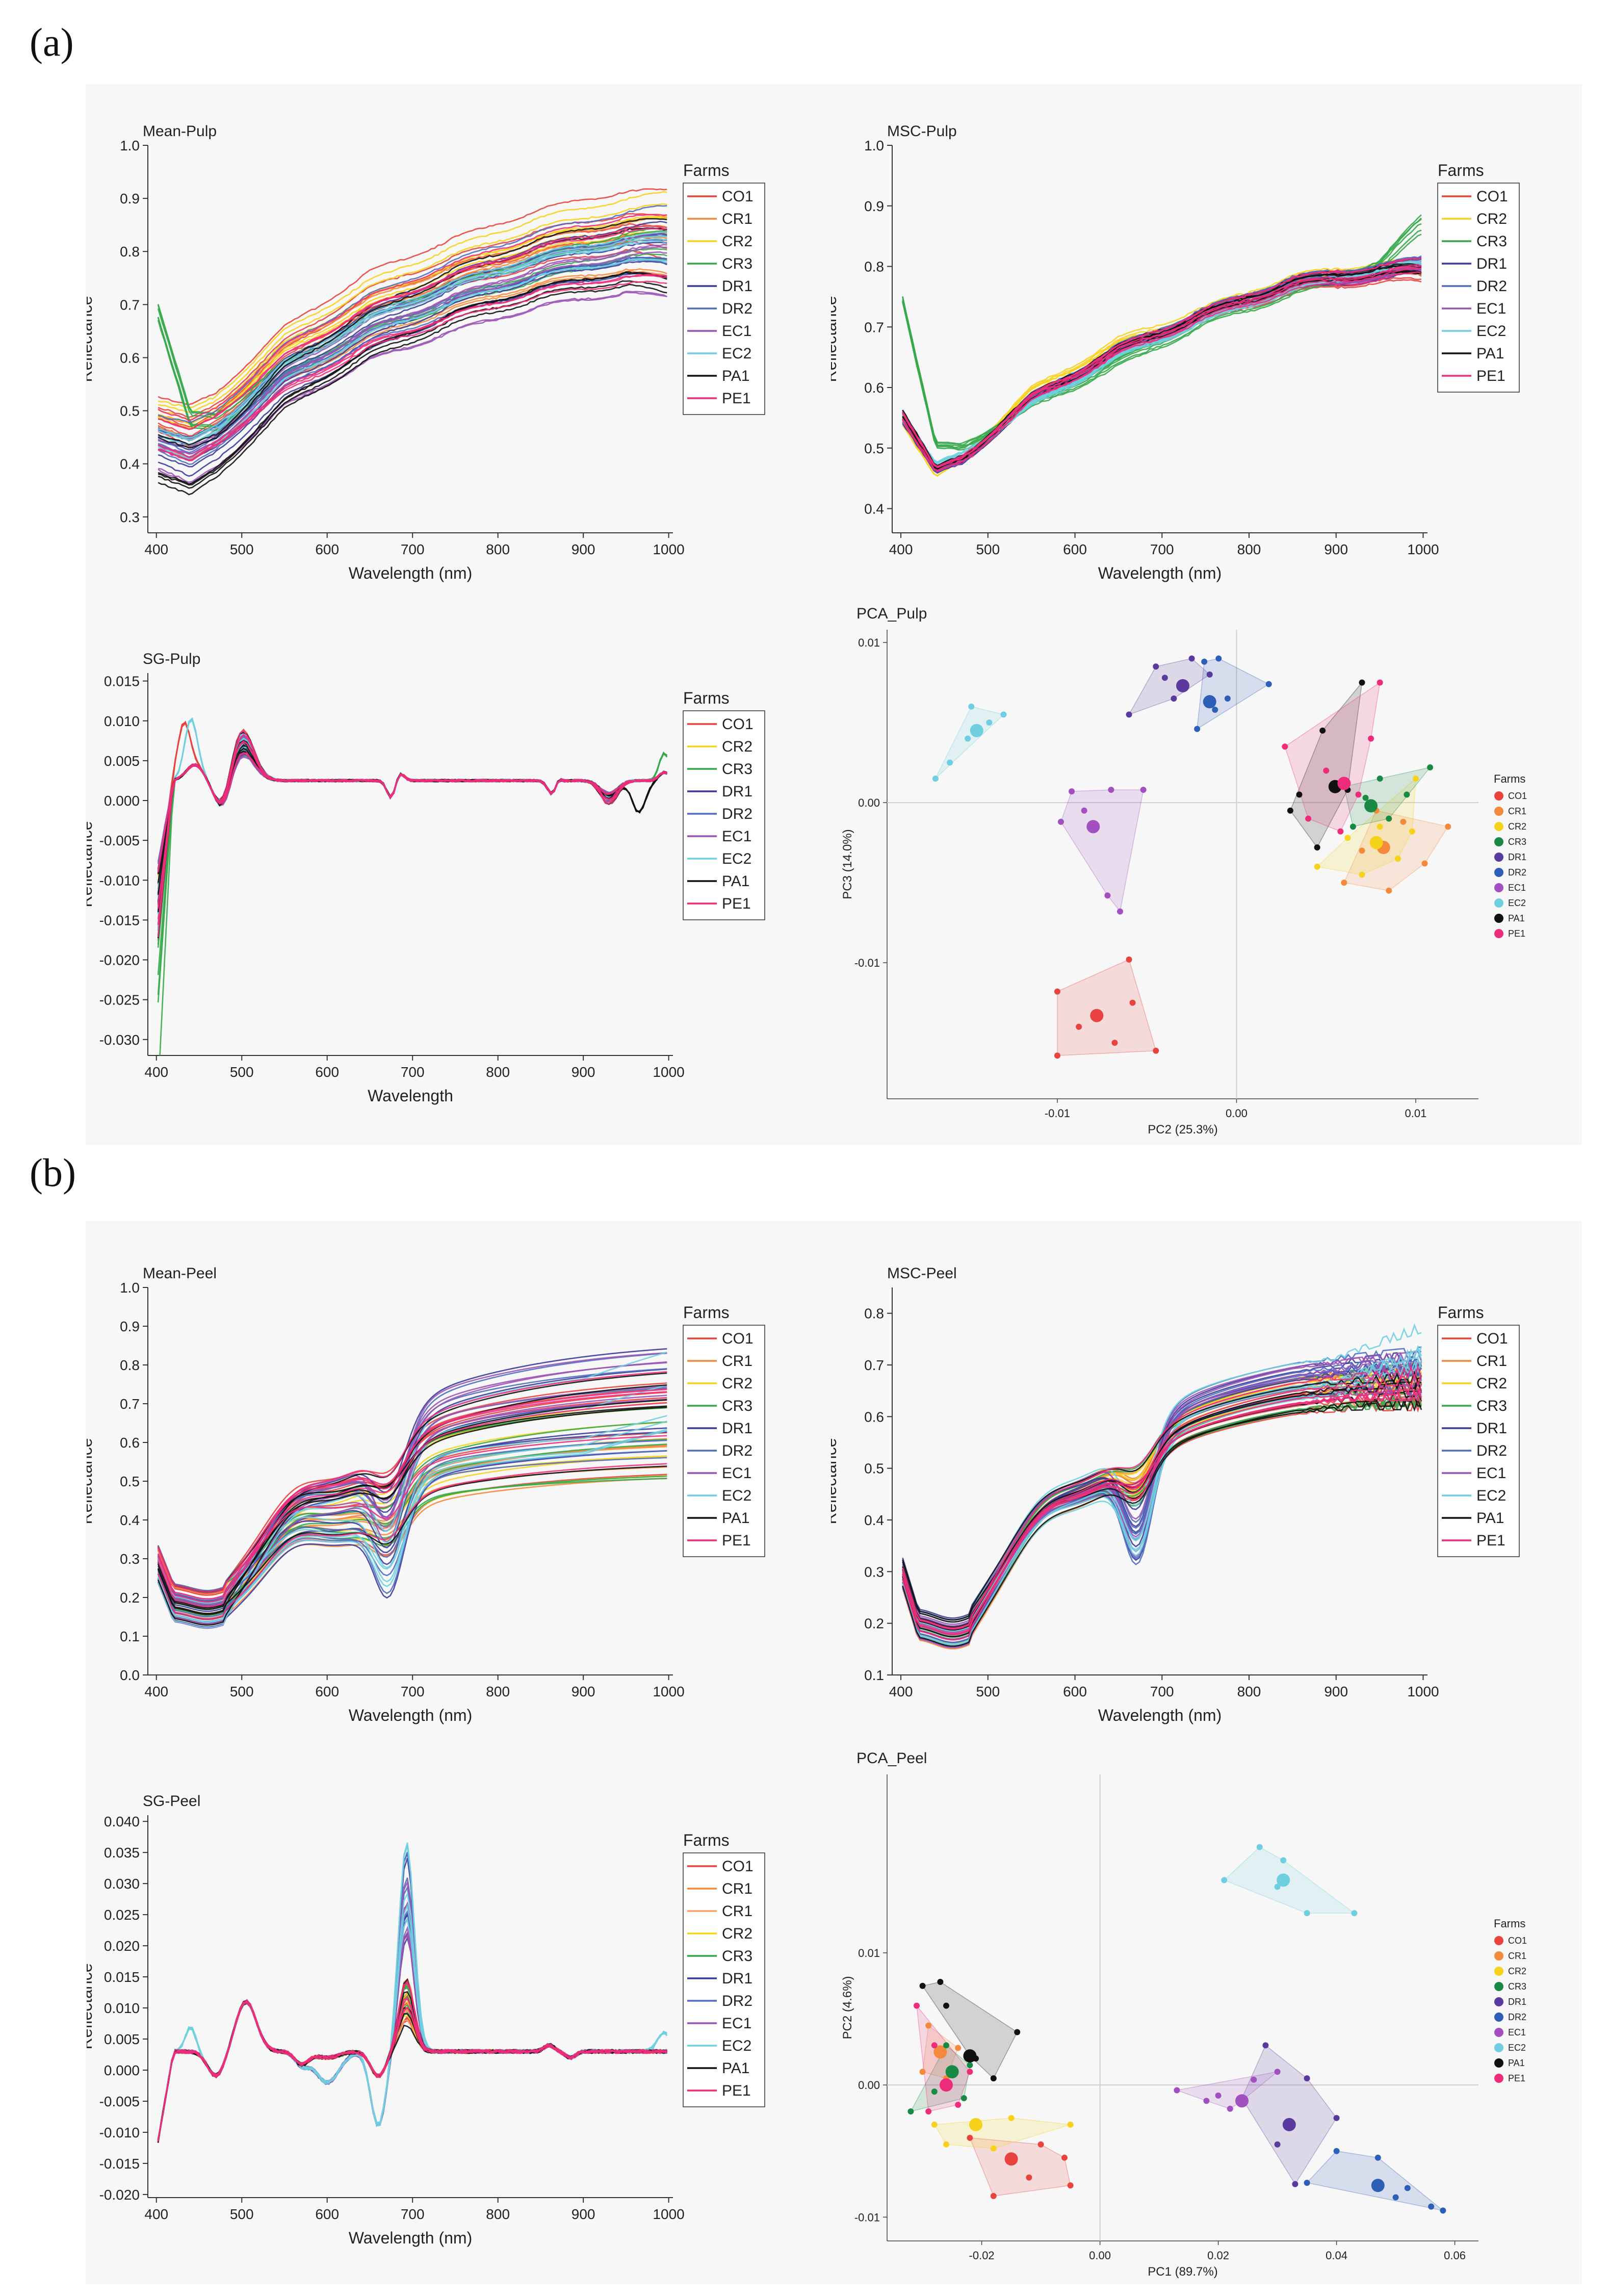 The width and height of the screenshot is (1610, 2296). Describe the element at coordinates (874, 1624) in the screenshot. I see `y-tick-label: 0.2` at that location.